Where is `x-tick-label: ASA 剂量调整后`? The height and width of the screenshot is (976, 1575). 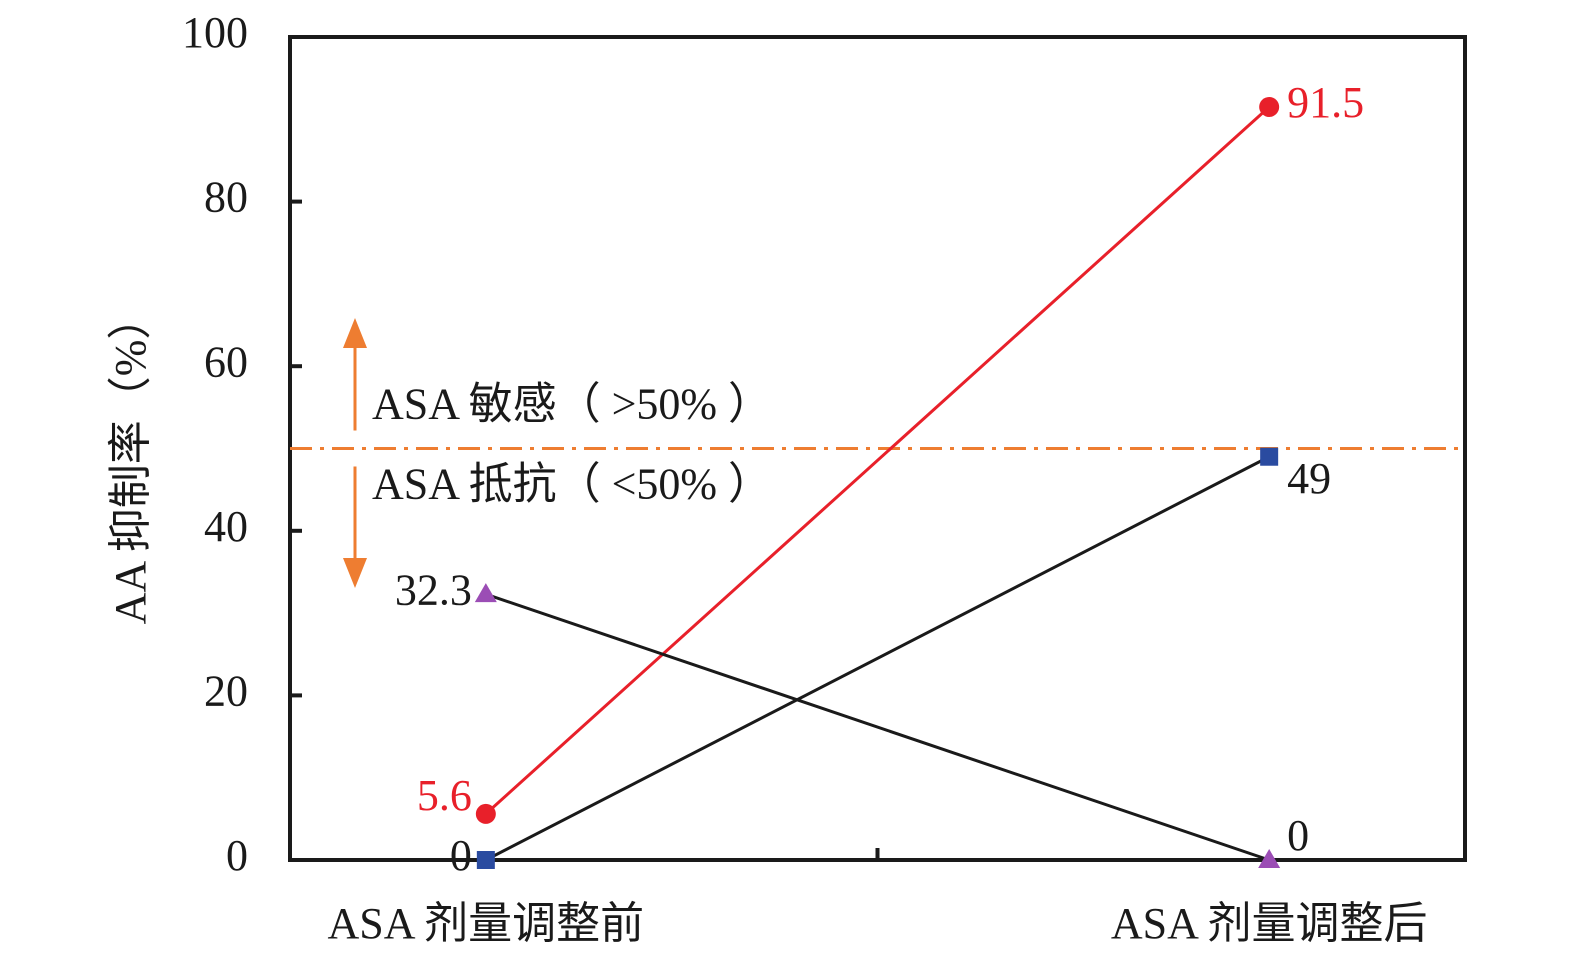
x-tick-label: ASA 剂量调整后 is located at coordinates (1269, 923).